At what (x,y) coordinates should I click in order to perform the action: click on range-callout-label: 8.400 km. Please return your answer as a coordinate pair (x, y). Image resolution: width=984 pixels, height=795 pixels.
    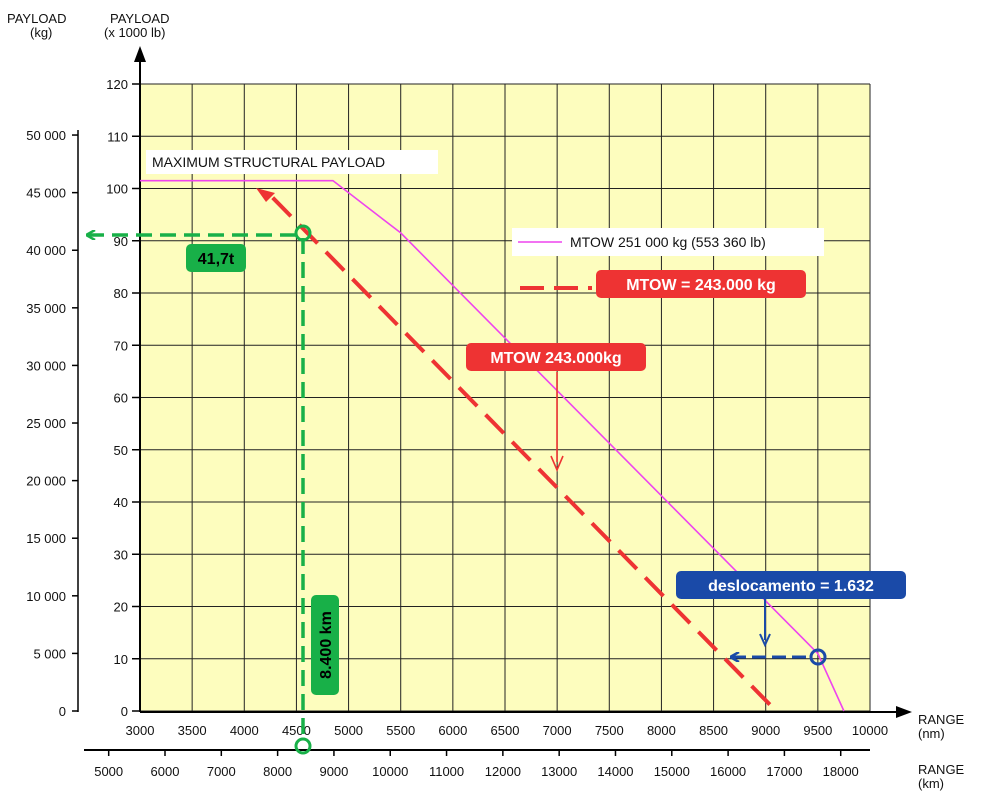
    Looking at the image, I should click on (326, 645).